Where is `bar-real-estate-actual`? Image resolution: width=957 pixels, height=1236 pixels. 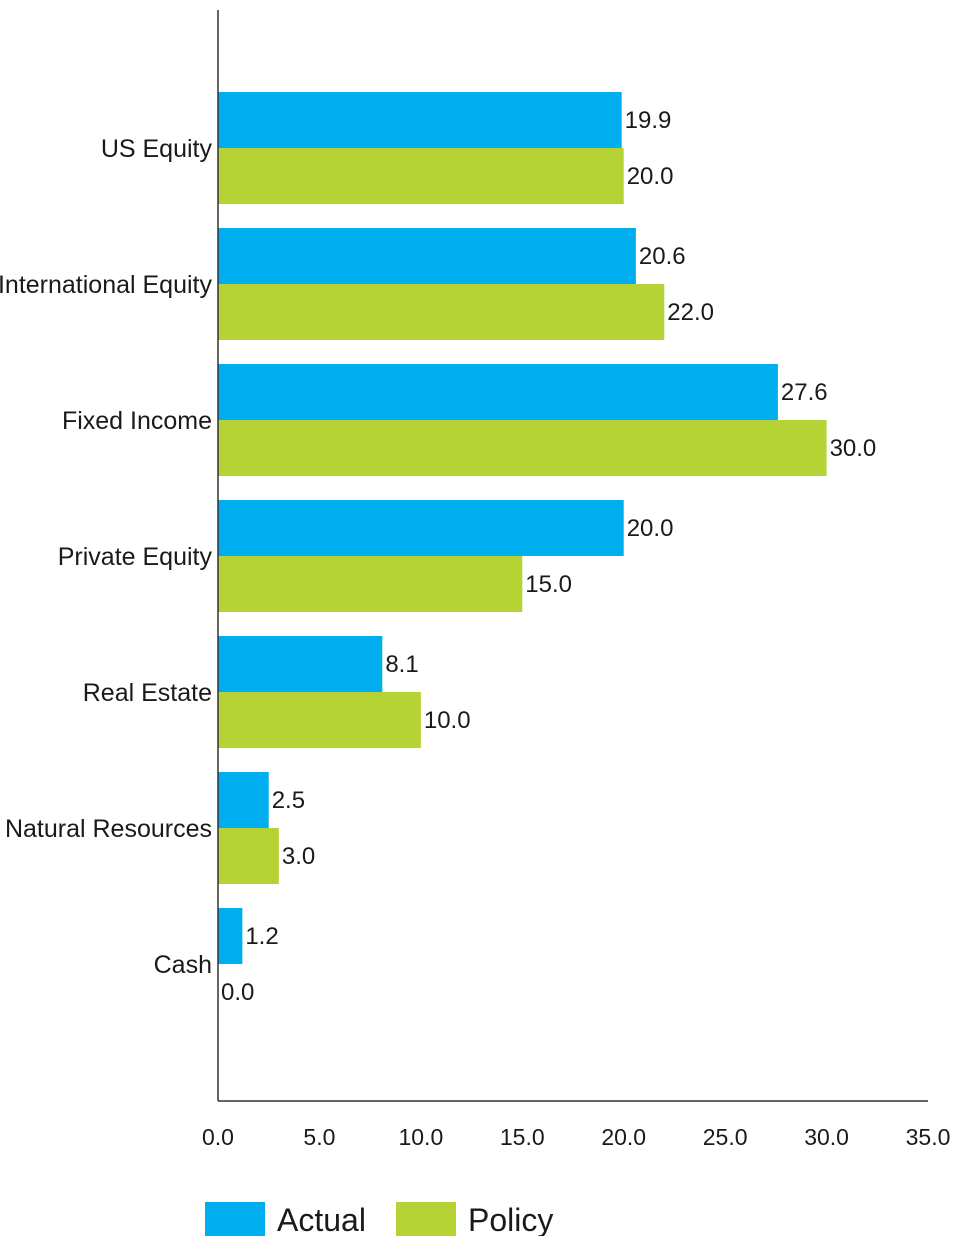
bar-real-estate-actual is located at coordinates (300, 664).